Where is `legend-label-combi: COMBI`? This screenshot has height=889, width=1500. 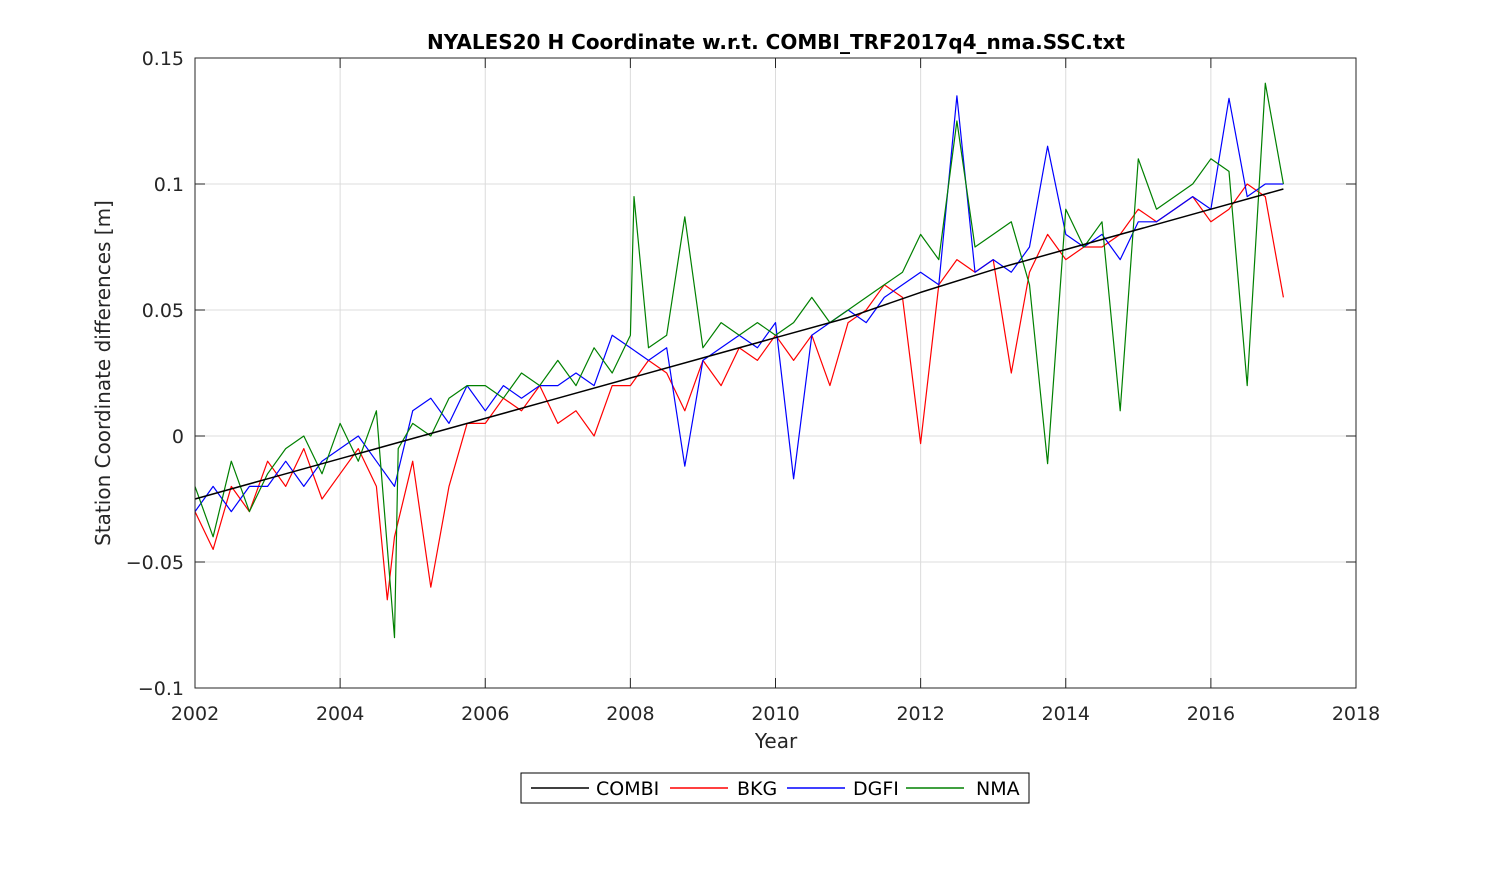
legend-label-combi: COMBI is located at coordinates (627, 789).